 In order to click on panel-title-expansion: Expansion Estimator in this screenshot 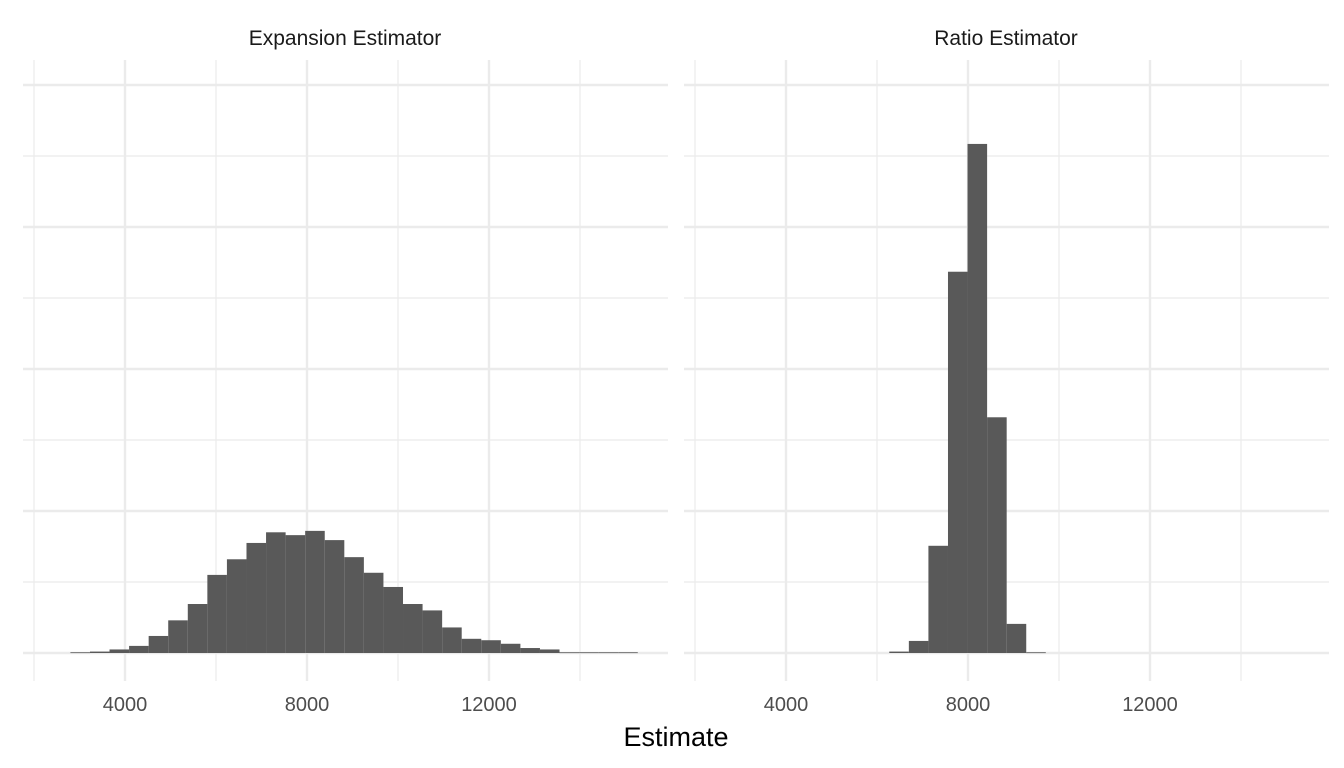, I will do `click(345, 38)`.